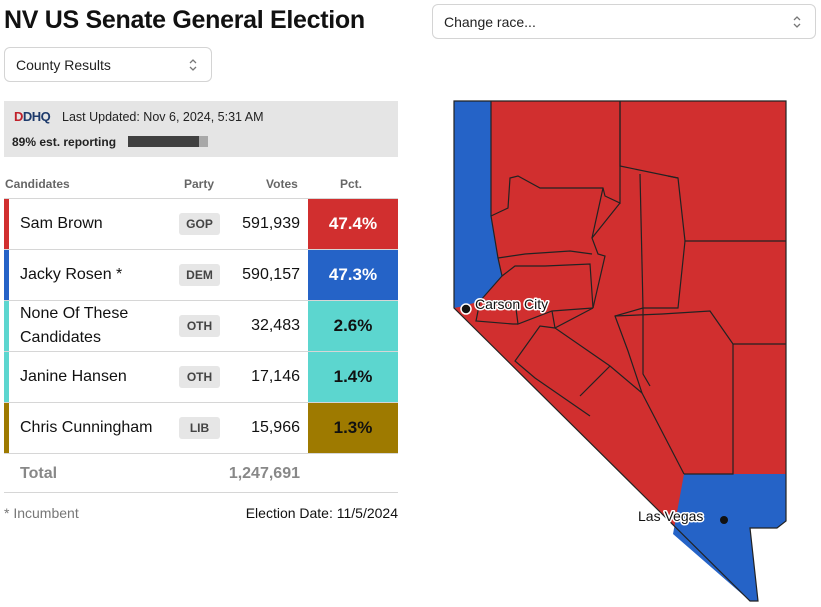 The image size is (821, 607). Describe the element at coordinates (41, 513) in the screenshot. I see `incumbent-note: * Incumbent` at that location.